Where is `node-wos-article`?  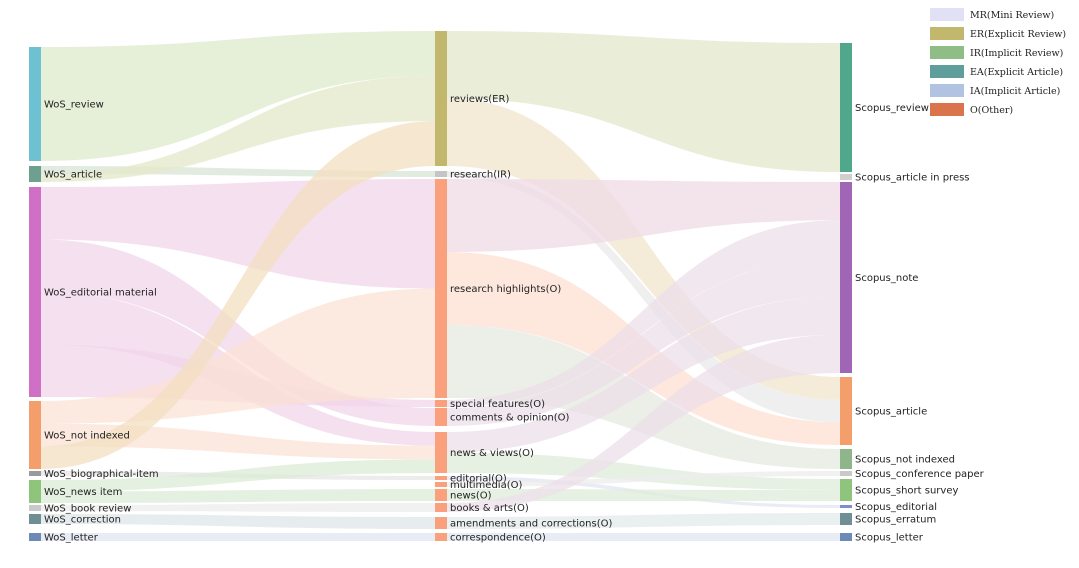
node-wos-article is located at coordinates (35, 174).